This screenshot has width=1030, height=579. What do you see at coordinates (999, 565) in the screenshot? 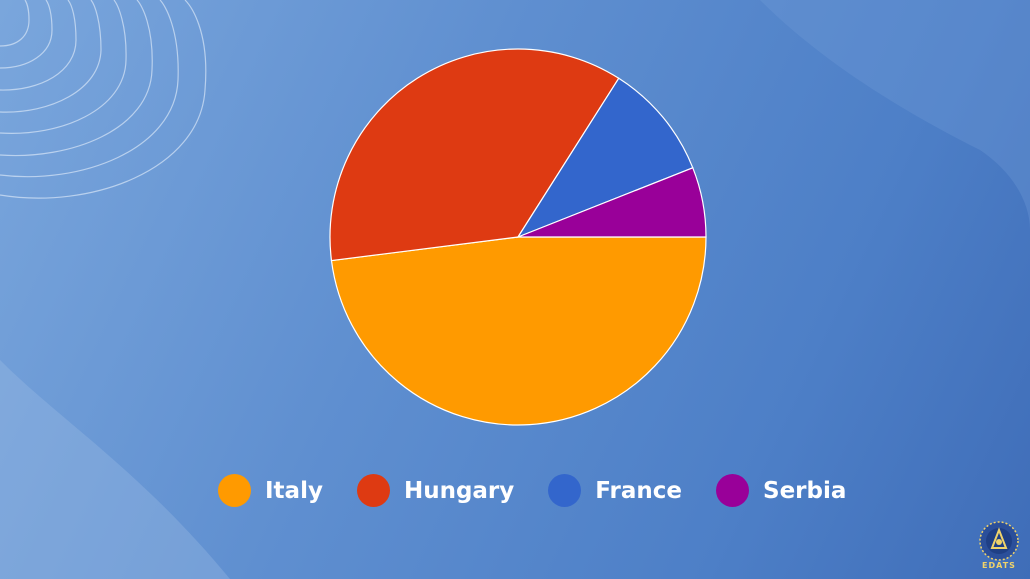
I see `logo-text: EDATS` at bounding box center [999, 565].